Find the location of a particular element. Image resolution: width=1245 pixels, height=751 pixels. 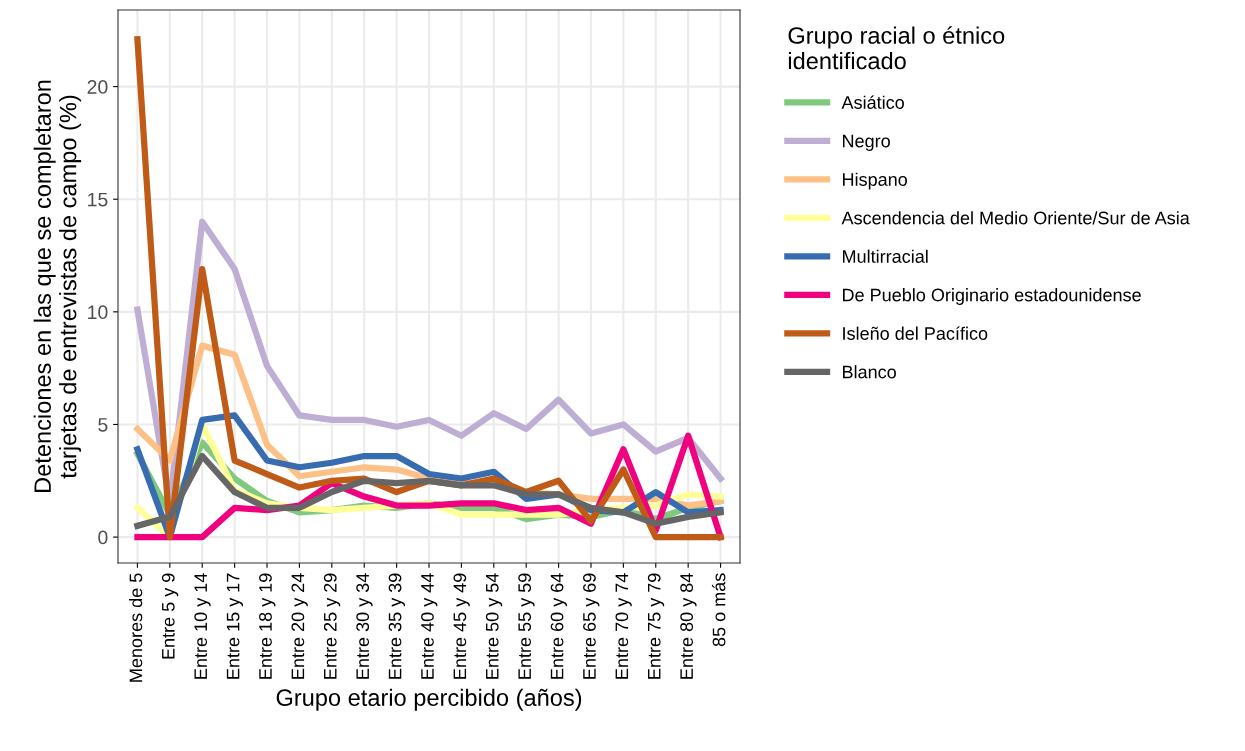

y-tick-label: 0 is located at coordinates (103, 537).